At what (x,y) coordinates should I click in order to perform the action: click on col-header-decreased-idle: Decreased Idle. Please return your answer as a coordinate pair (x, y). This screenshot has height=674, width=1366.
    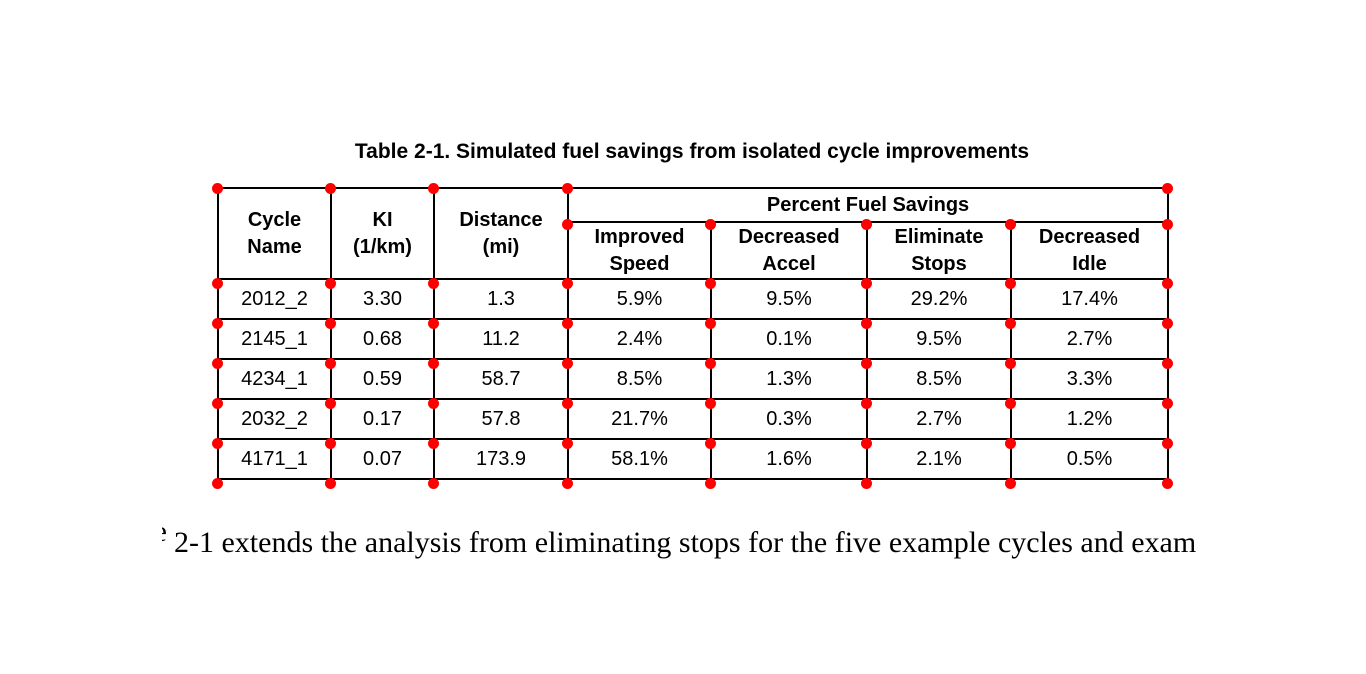
    Looking at the image, I should click on (1089, 250).